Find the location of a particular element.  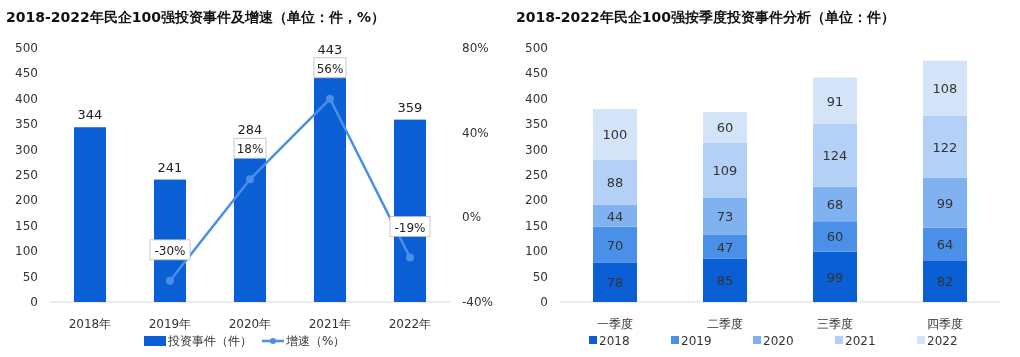

x-tick-label: 2021年 is located at coordinates (330, 324).